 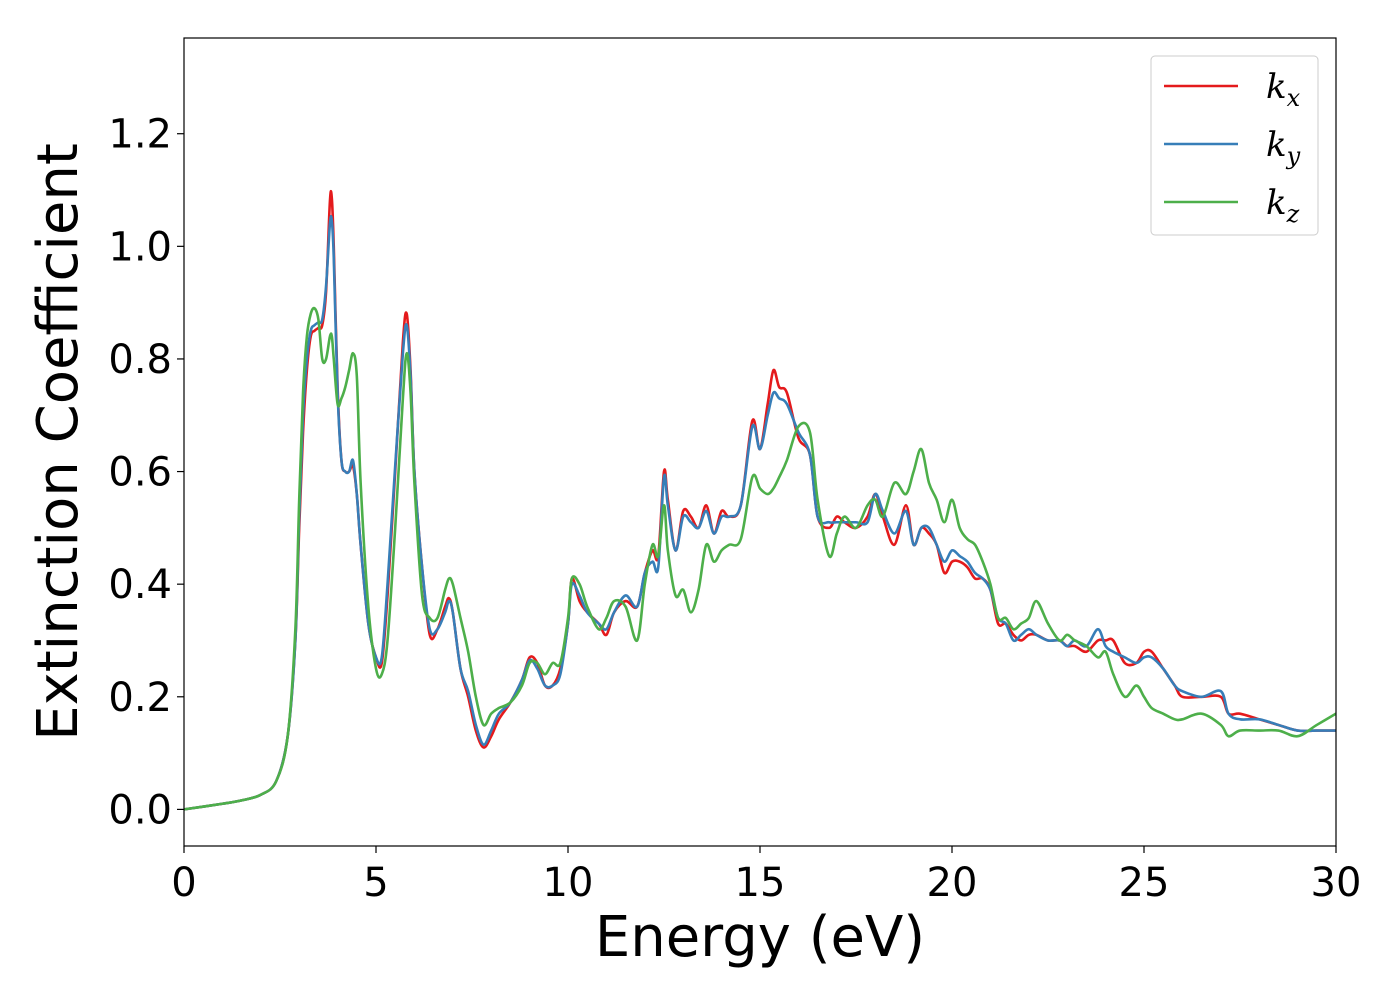 I want to click on y-tick-label: 0.0, so click(x=140, y=810).